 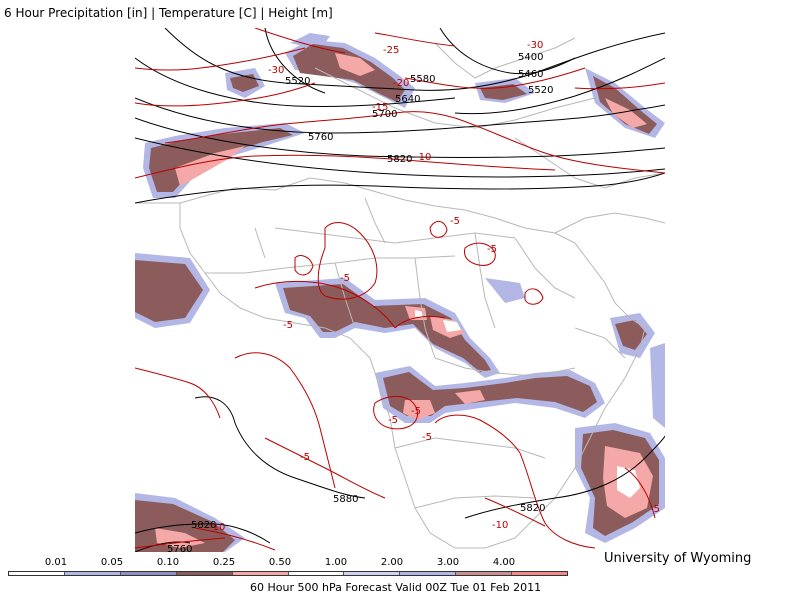 I want to click on precipitation-color-scale, so click(x=288, y=573).